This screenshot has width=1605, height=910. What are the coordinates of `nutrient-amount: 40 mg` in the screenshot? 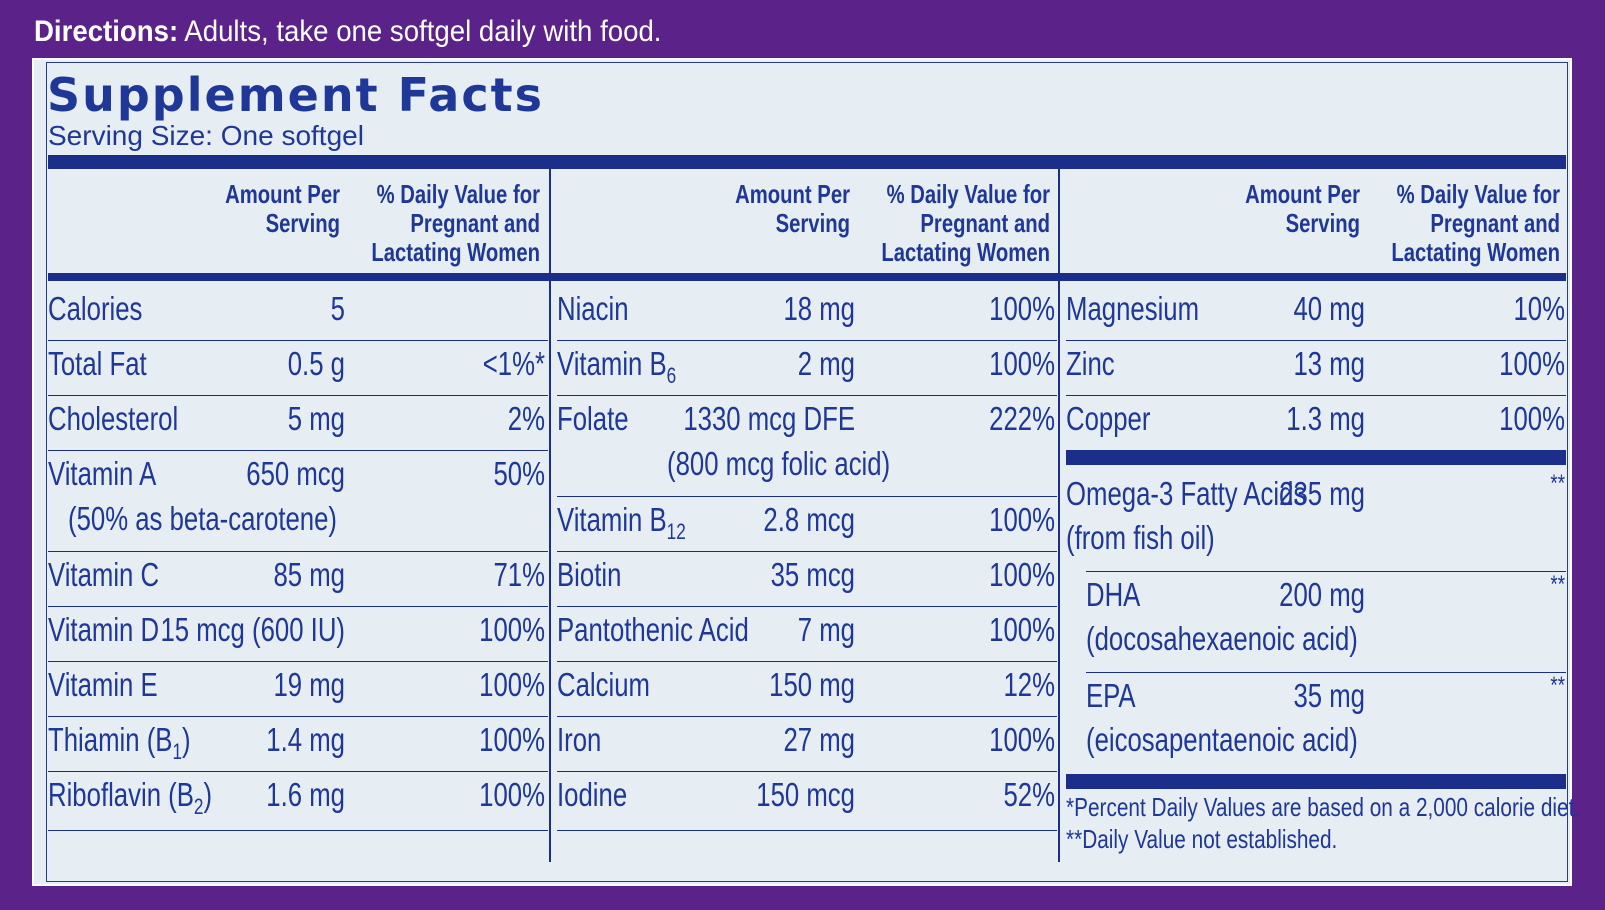 It's located at (1329, 308).